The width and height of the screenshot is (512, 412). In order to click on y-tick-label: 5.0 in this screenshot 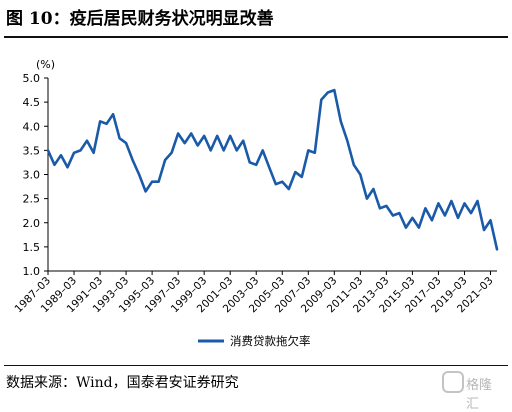, I will do `click(32, 78)`.